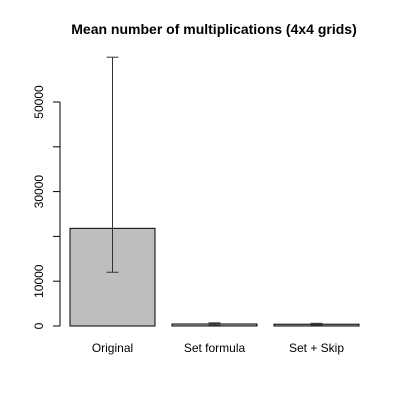 The width and height of the screenshot is (400, 400). Describe the element at coordinates (39, 192) in the screenshot. I see `y-tick-label: 30000` at that location.